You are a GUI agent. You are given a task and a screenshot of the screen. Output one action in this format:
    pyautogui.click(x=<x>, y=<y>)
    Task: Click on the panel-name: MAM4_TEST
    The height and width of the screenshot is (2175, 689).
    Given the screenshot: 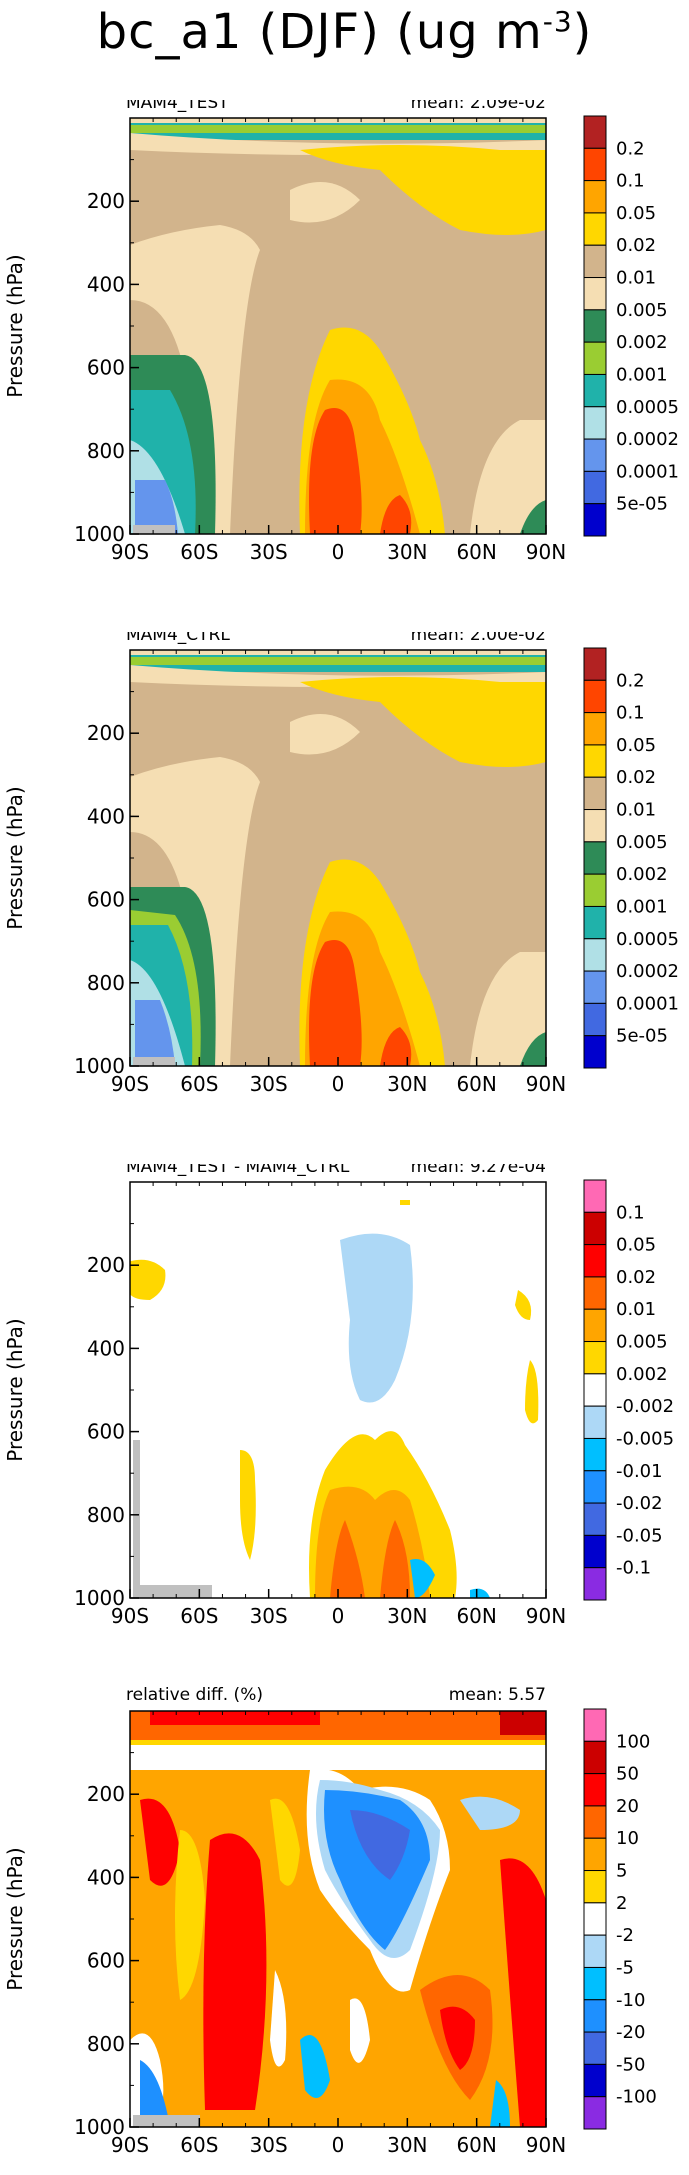 What is the action you would take?
    pyautogui.click(x=177, y=106)
    